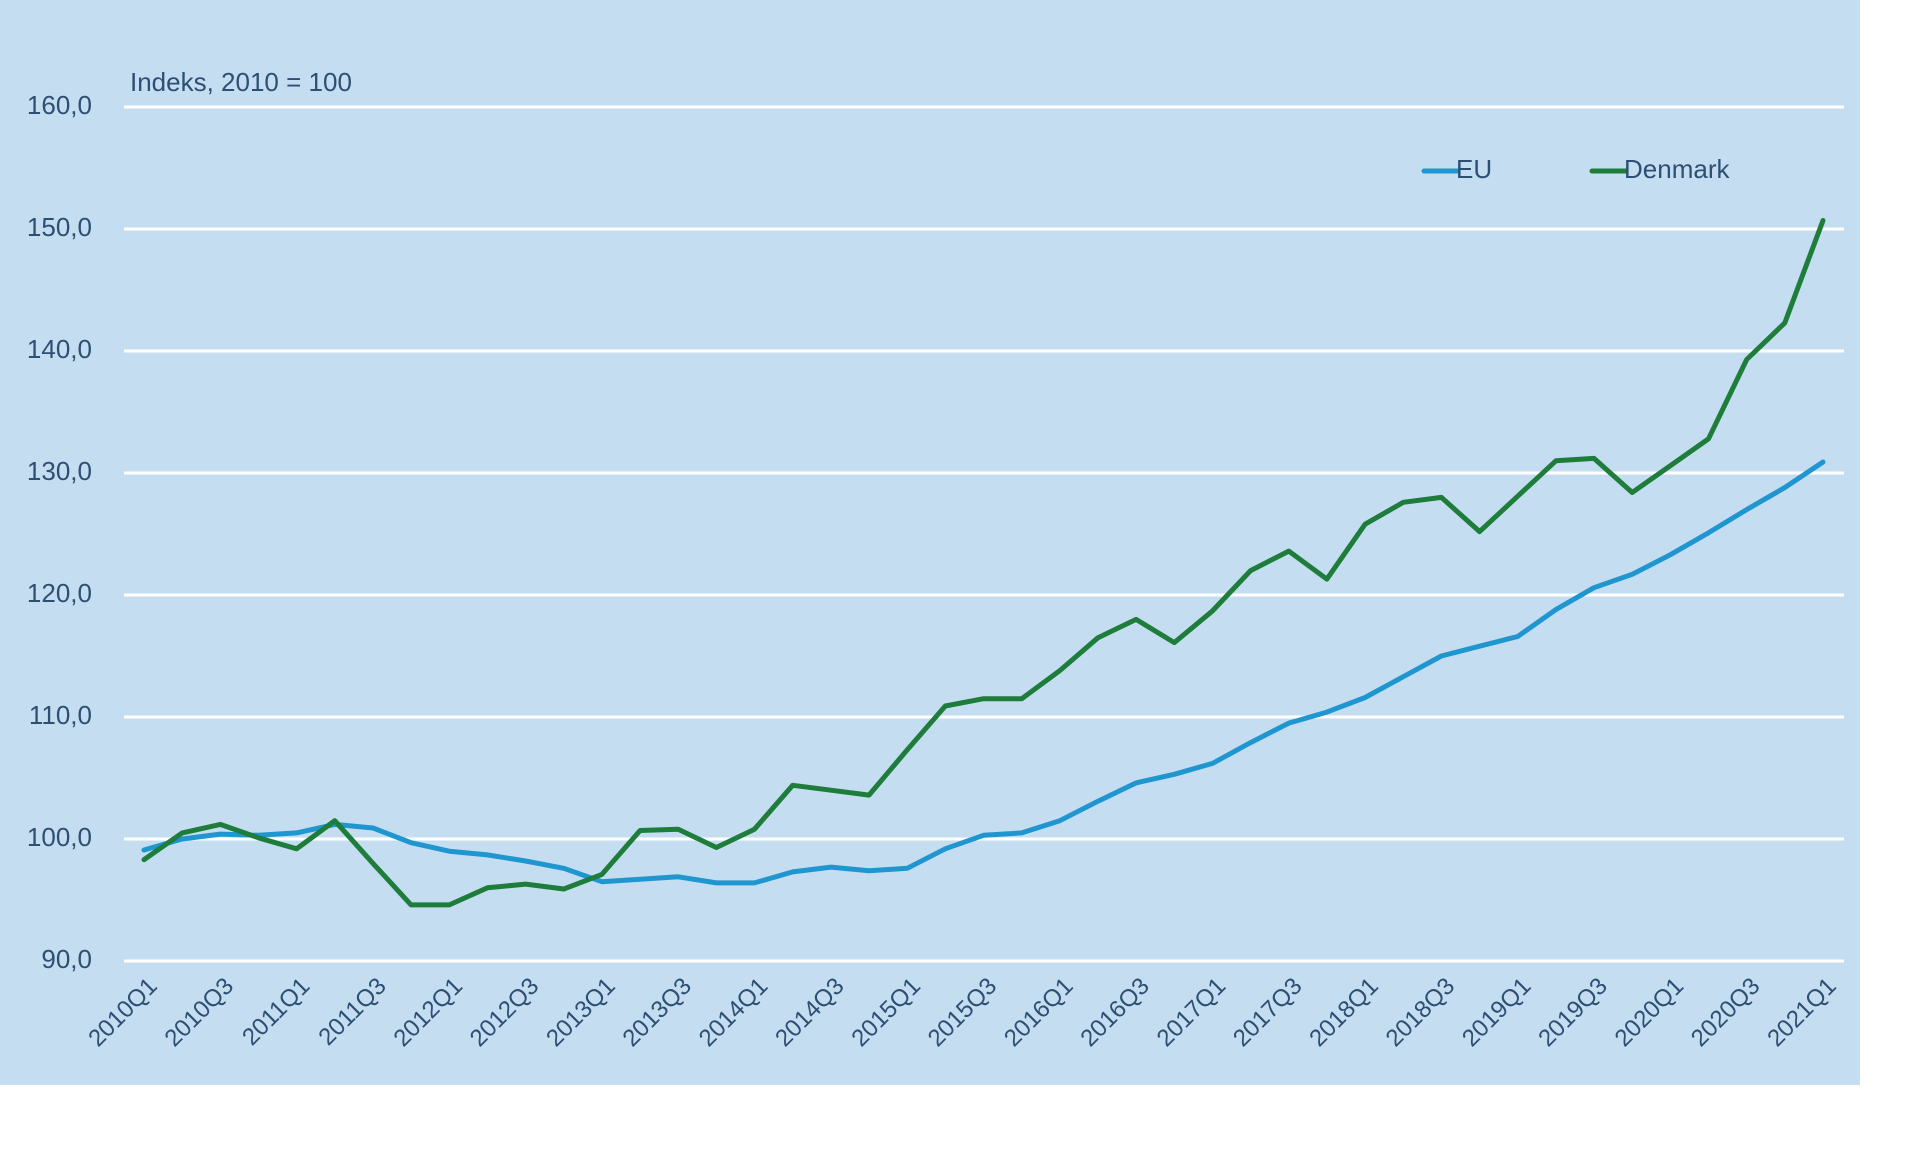  What do you see at coordinates (1677, 169) in the screenshot?
I see `legend-label: Denmark` at bounding box center [1677, 169].